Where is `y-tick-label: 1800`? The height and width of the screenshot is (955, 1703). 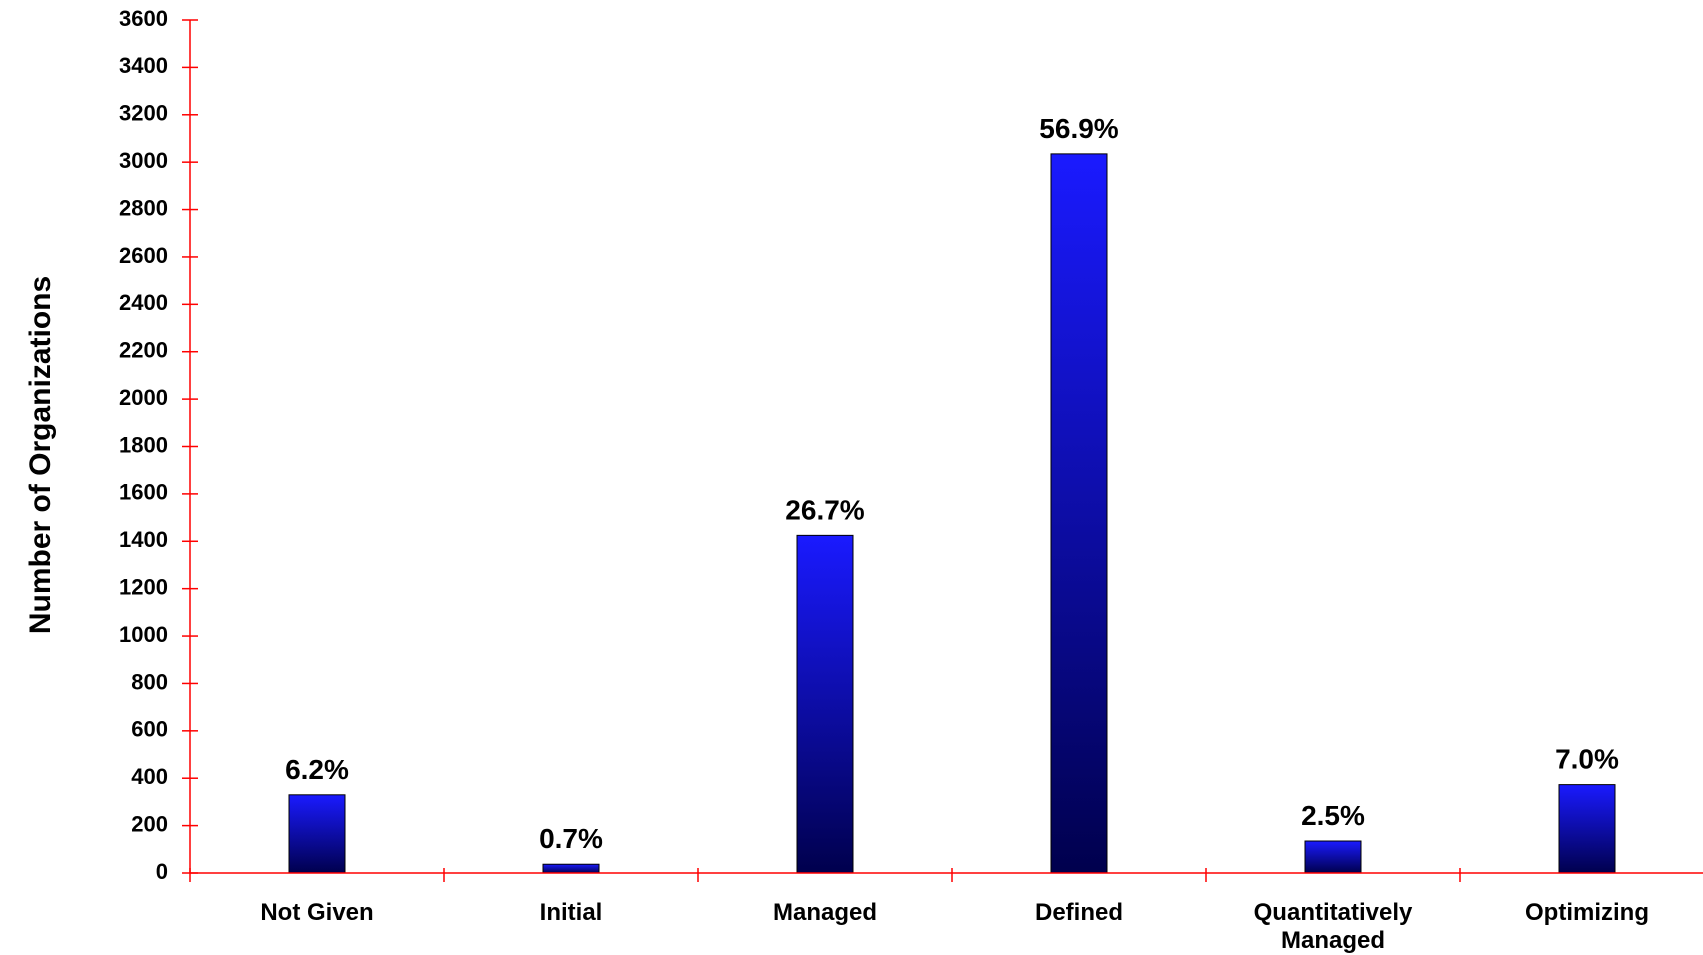
y-tick-label: 1800 is located at coordinates (143, 444).